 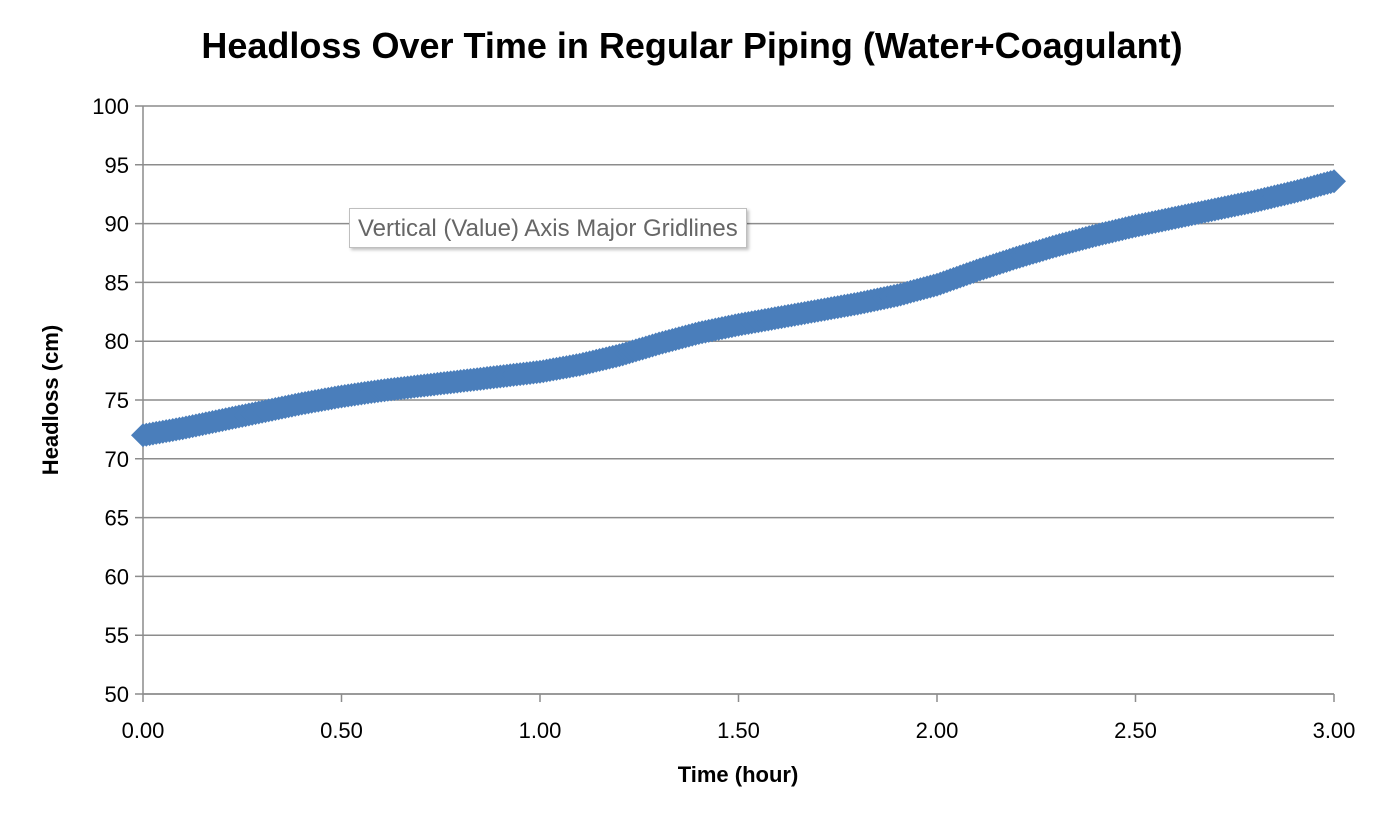 What do you see at coordinates (117, 165) in the screenshot?
I see `y-tick-label: 95` at bounding box center [117, 165].